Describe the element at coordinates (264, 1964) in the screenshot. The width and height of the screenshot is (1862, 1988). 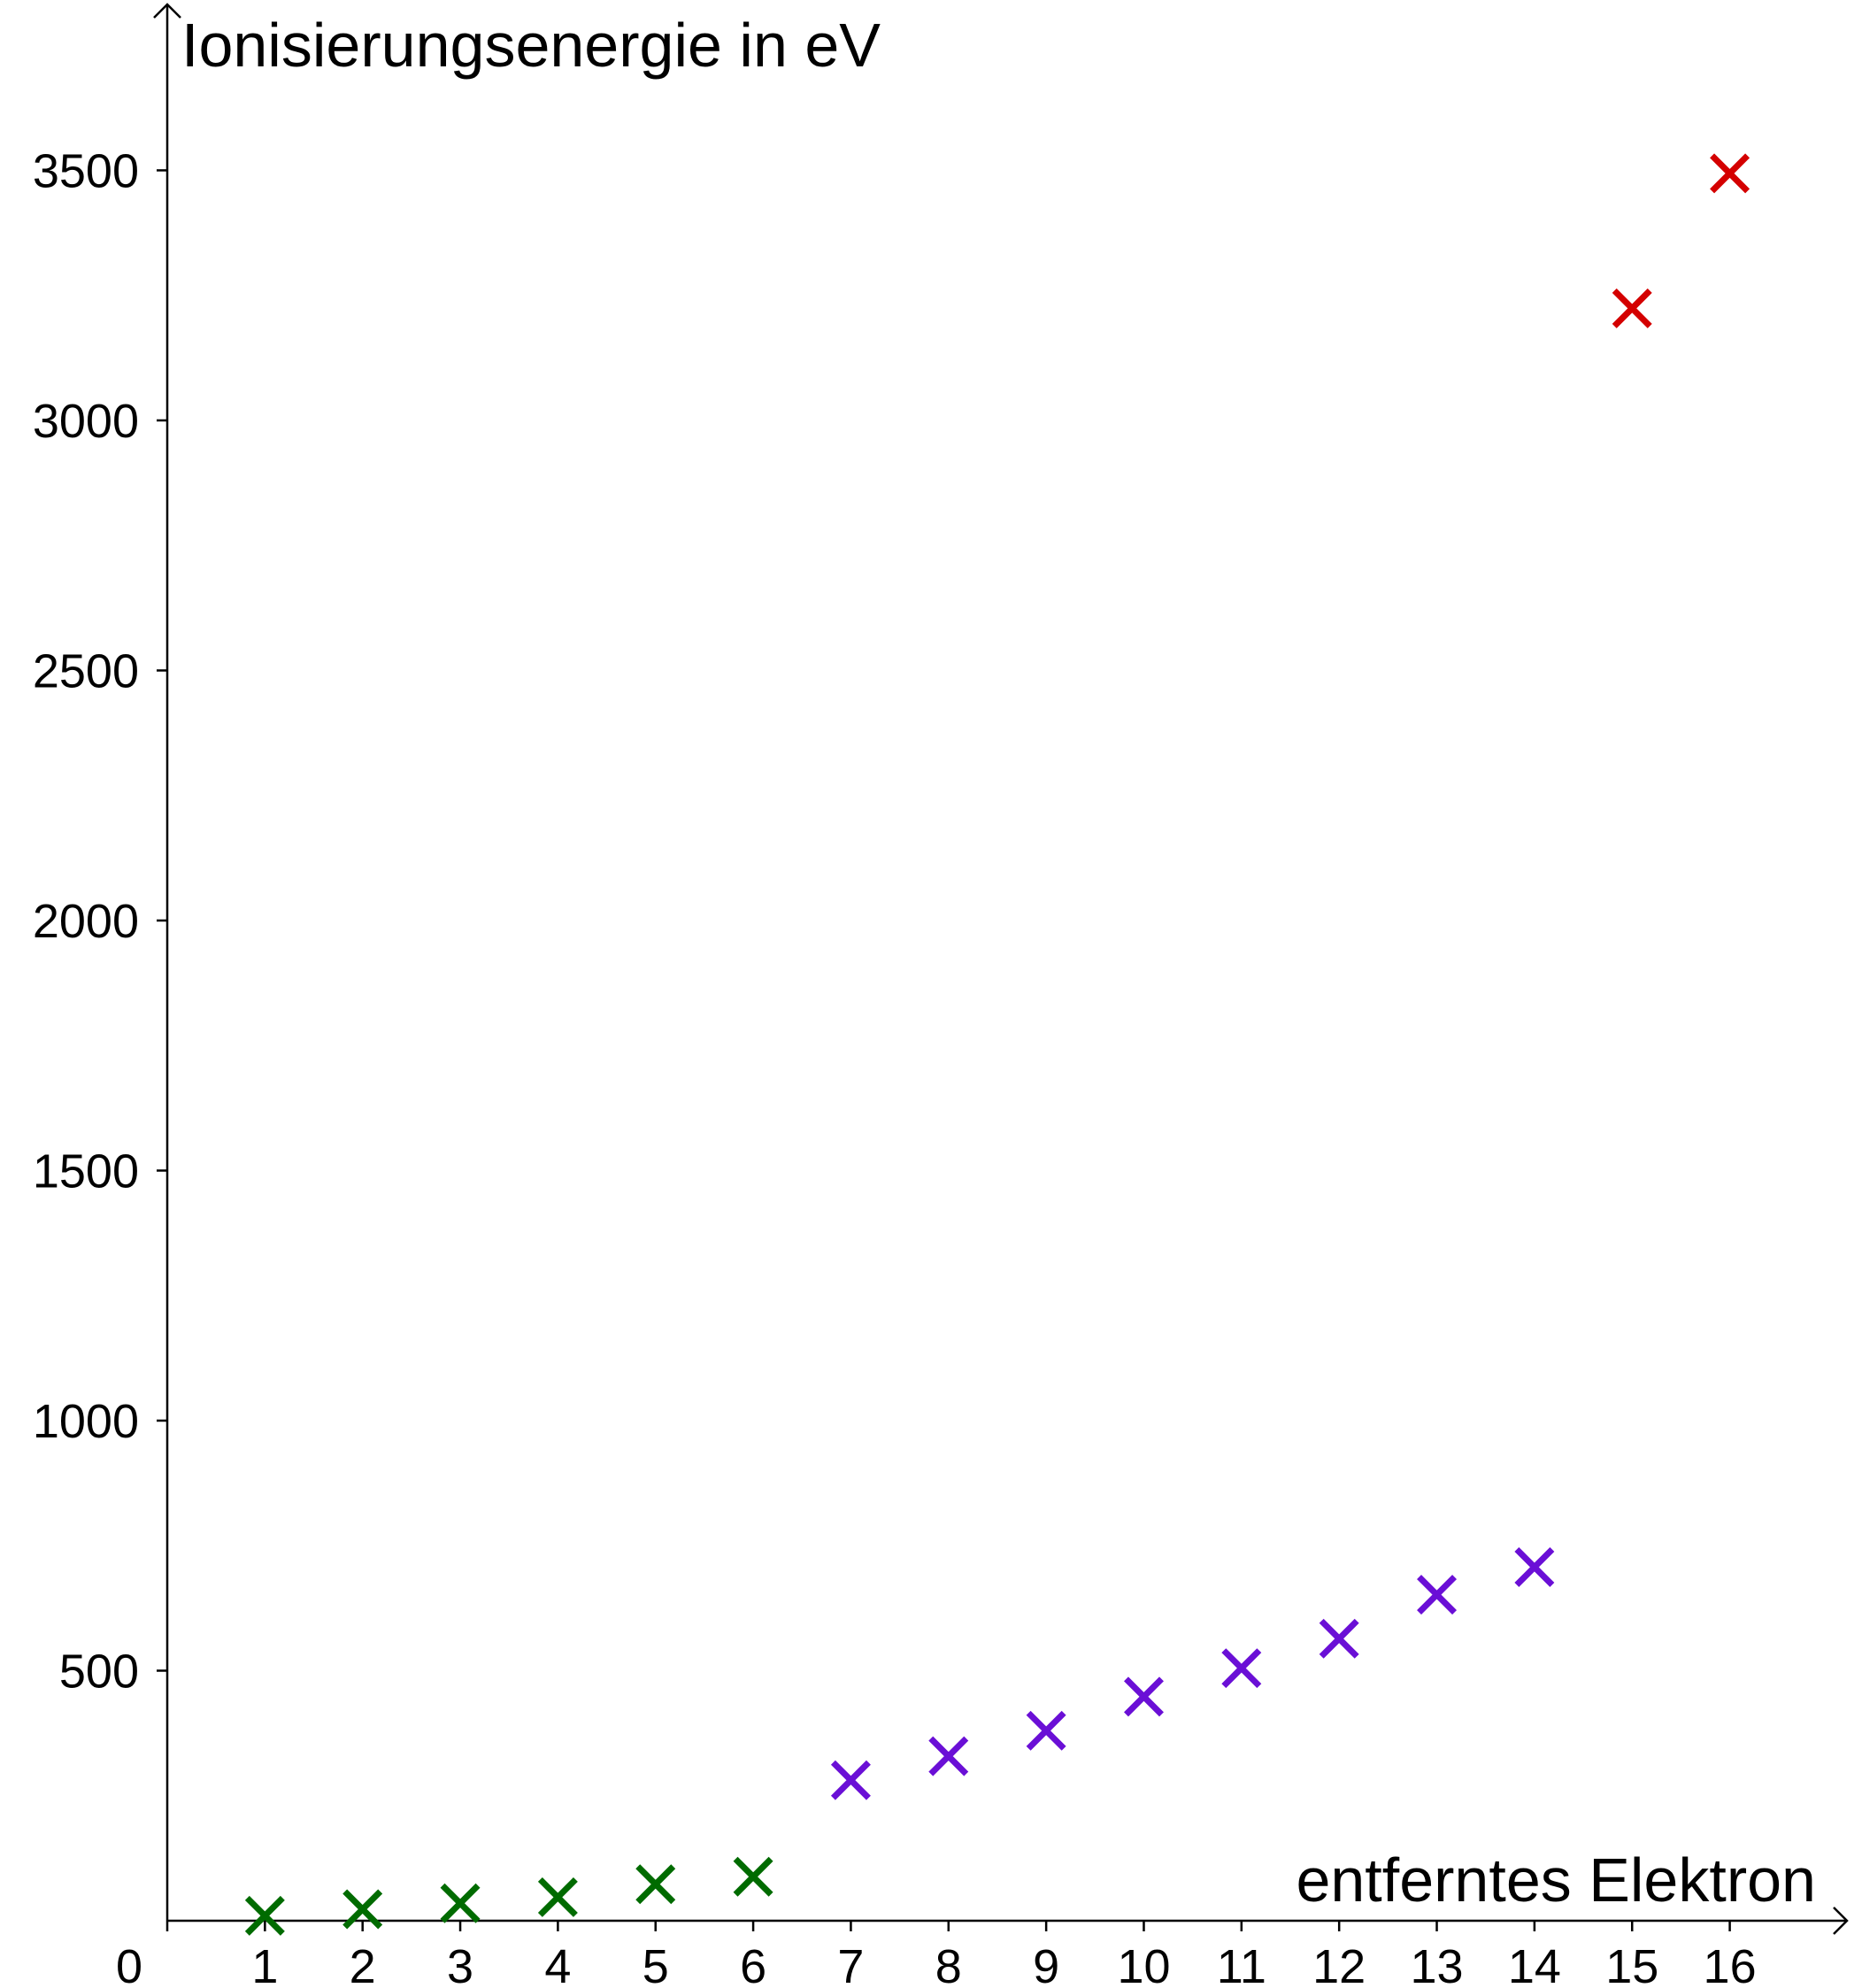
I see `x-tick-label: 1` at that location.